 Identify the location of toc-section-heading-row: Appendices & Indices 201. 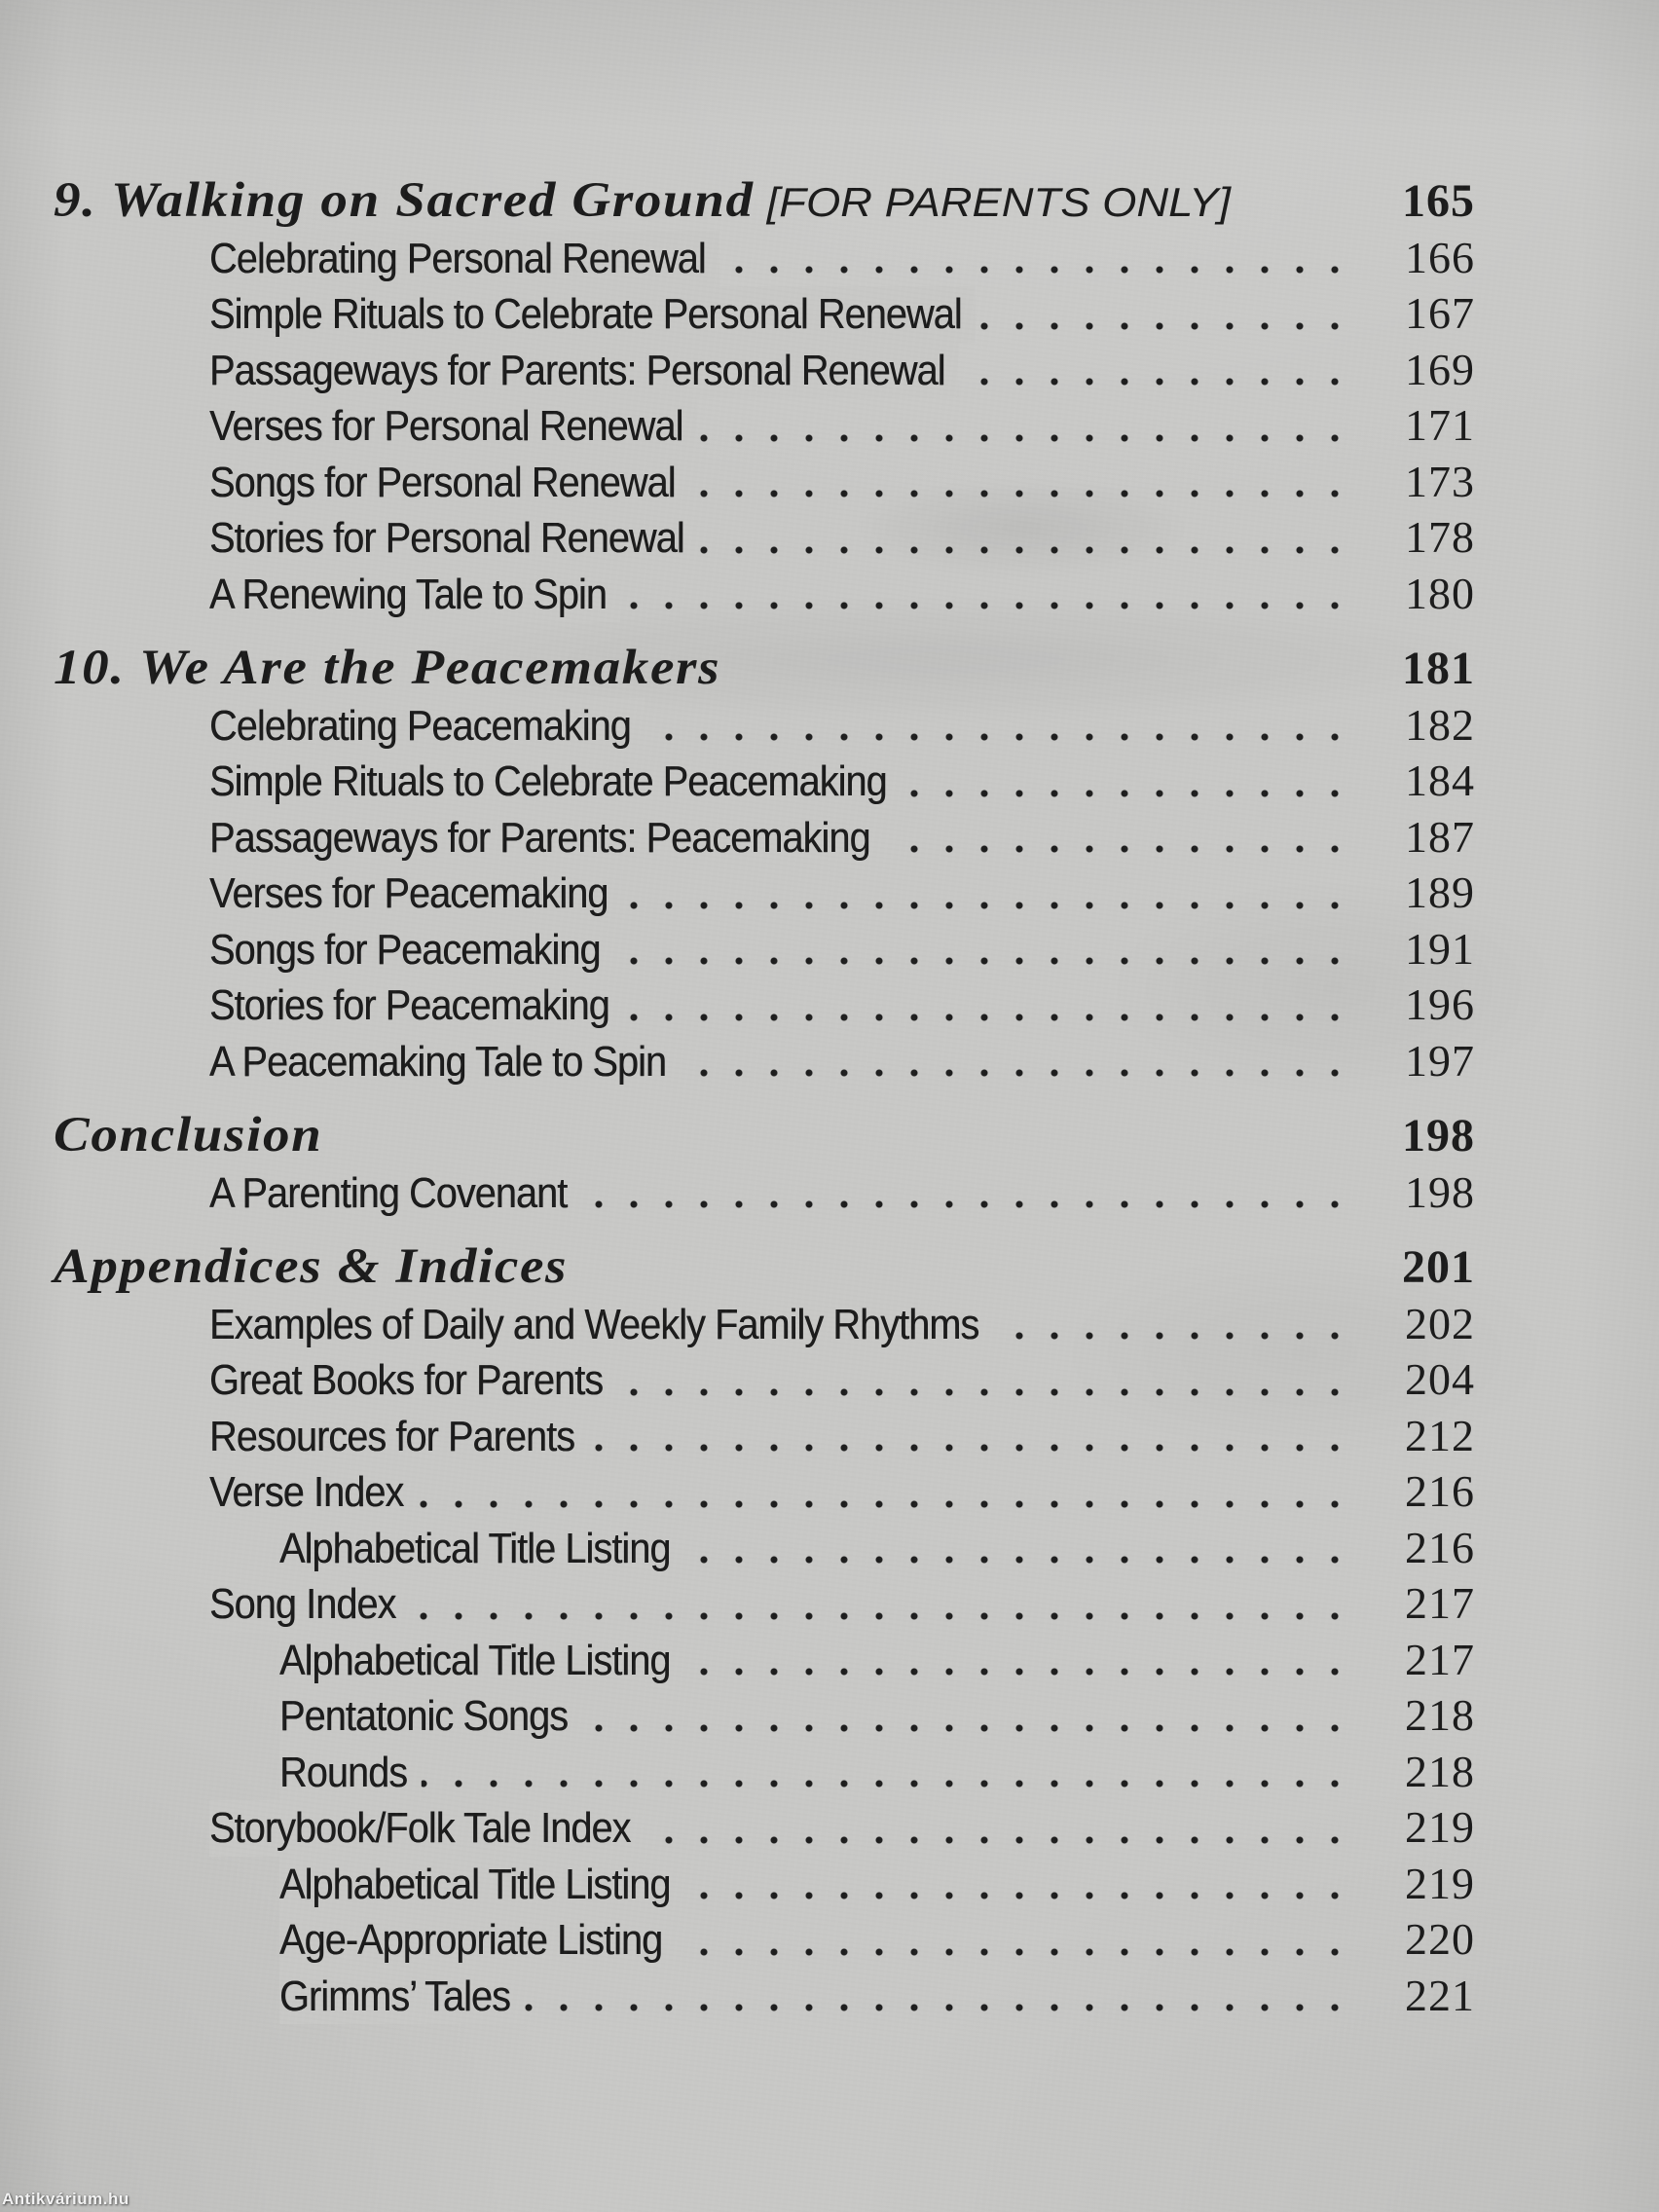
(764, 1267).